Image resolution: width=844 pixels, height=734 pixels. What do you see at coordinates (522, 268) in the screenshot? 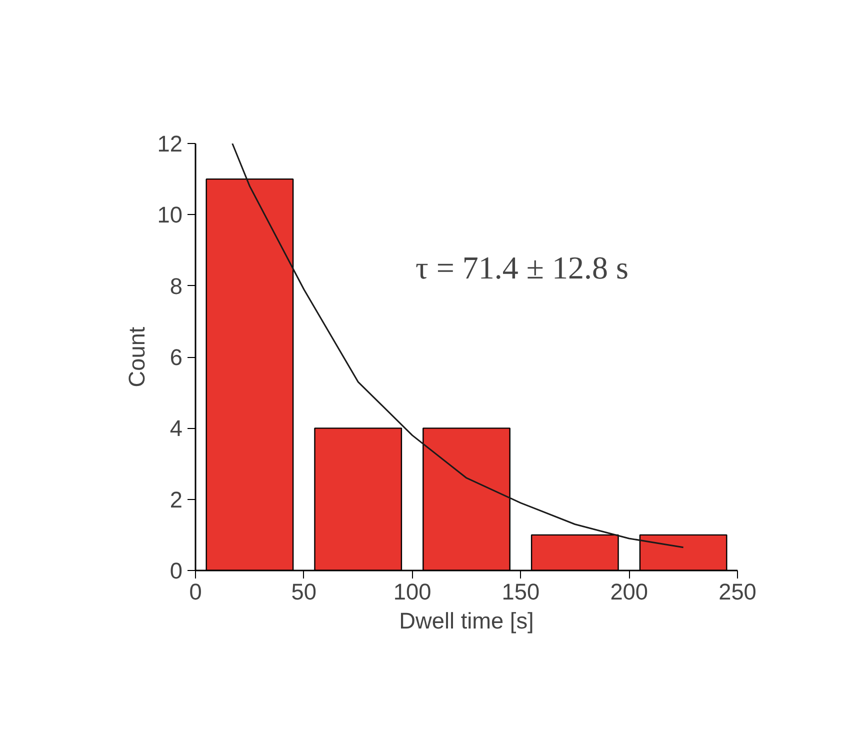
I see `annotation: τ = 71.4 ± 12.8 s` at bounding box center [522, 268].